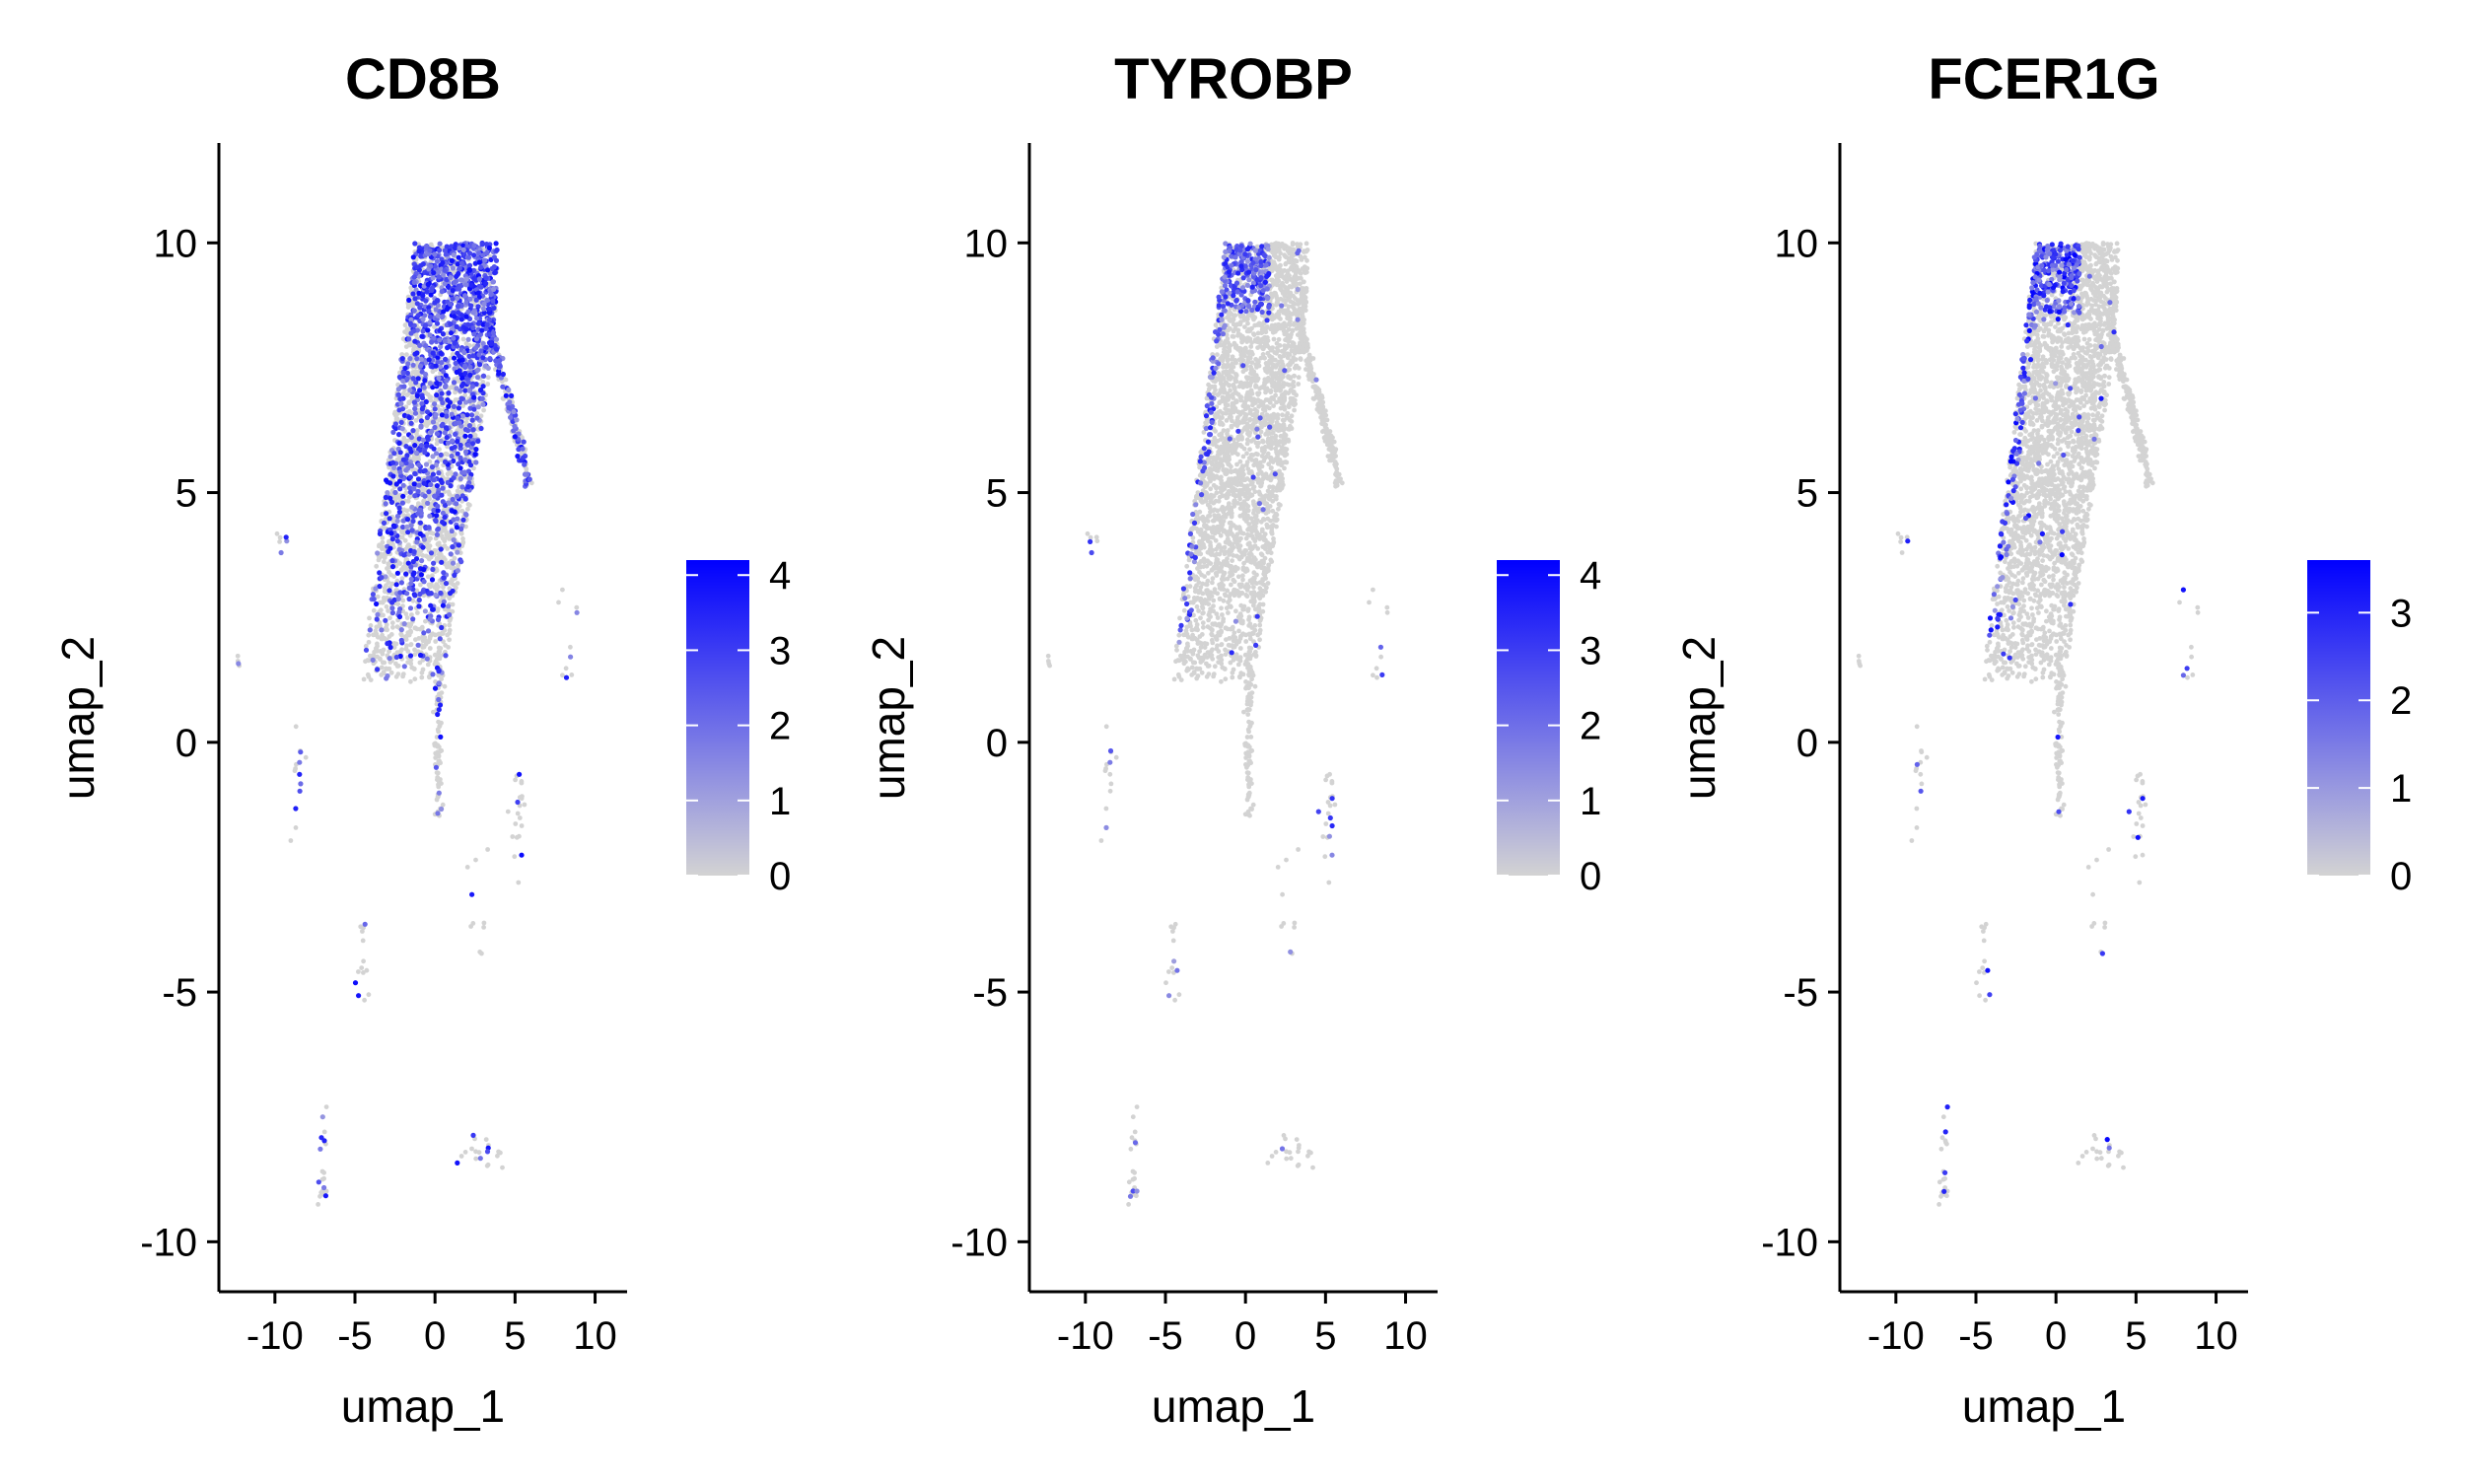 This screenshot has width=2465, height=1484. What do you see at coordinates (780, 576) in the screenshot?
I see `colorbar-label: 4` at bounding box center [780, 576].